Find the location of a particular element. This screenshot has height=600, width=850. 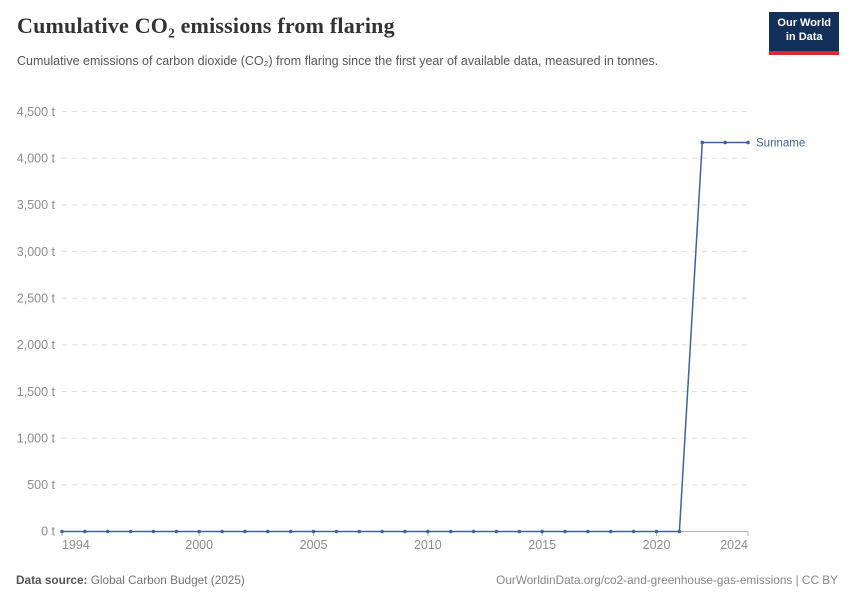

y-tick-label: 4,500 t is located at coordinates (36, 112).